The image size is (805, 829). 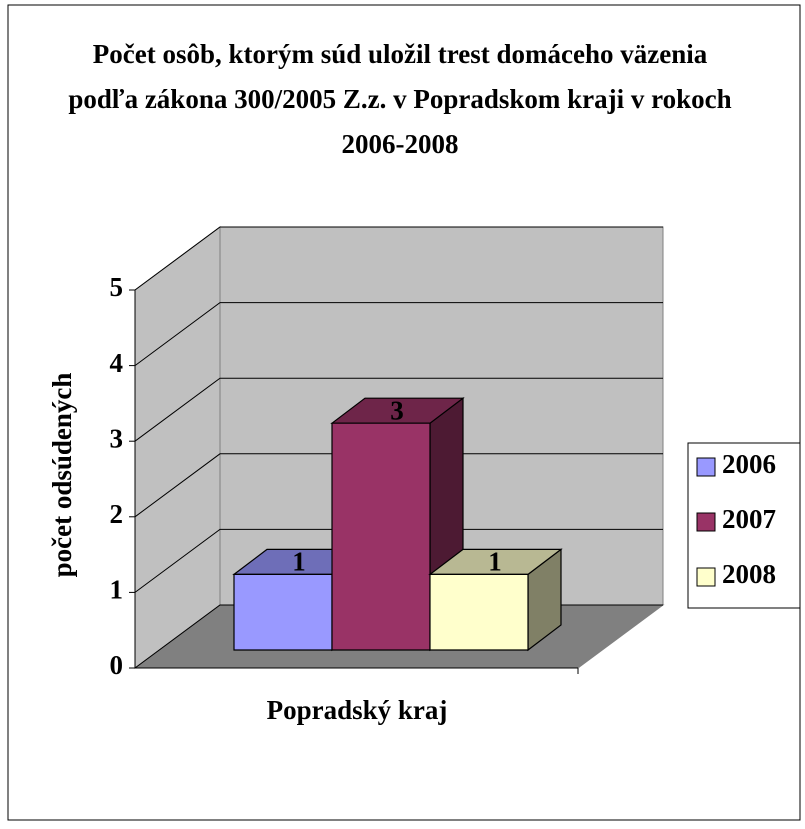 I want to click on x-tick-label: Popradský kraj, so click(x=357, y=710).